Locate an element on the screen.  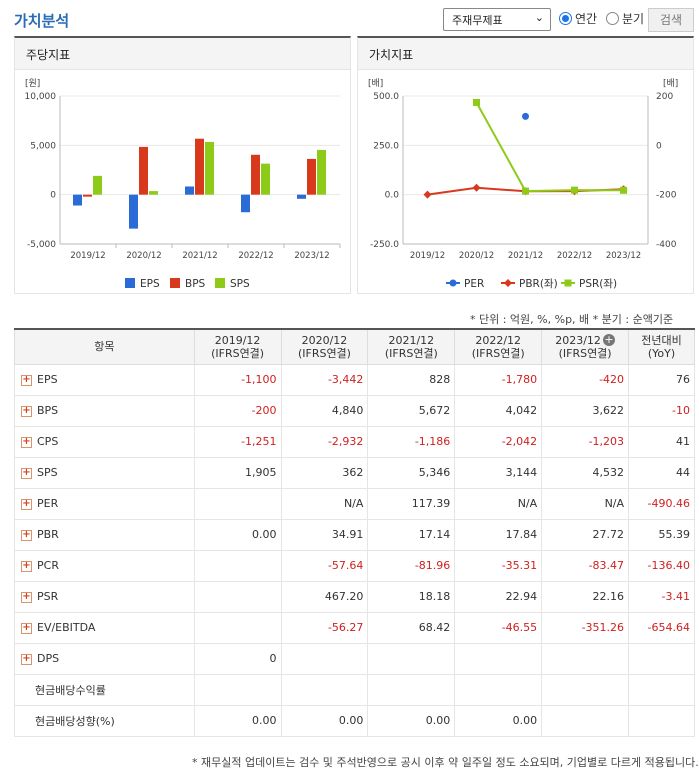
statement-type-select: 주재무제표 ⌄ is located at coordinates (497, 19).